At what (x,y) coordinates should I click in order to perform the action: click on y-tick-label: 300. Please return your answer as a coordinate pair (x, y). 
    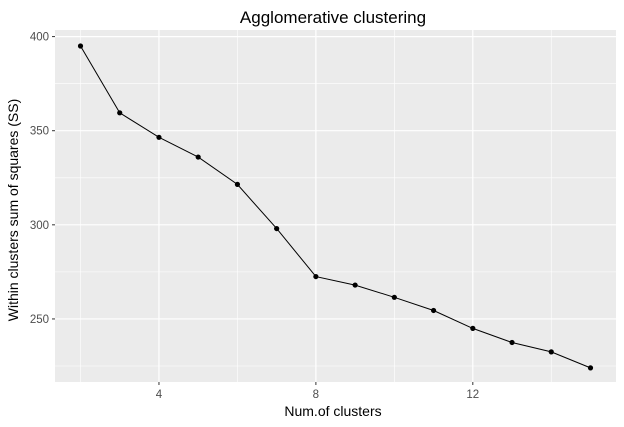
    Looking at the image, I should click on (39, 226).